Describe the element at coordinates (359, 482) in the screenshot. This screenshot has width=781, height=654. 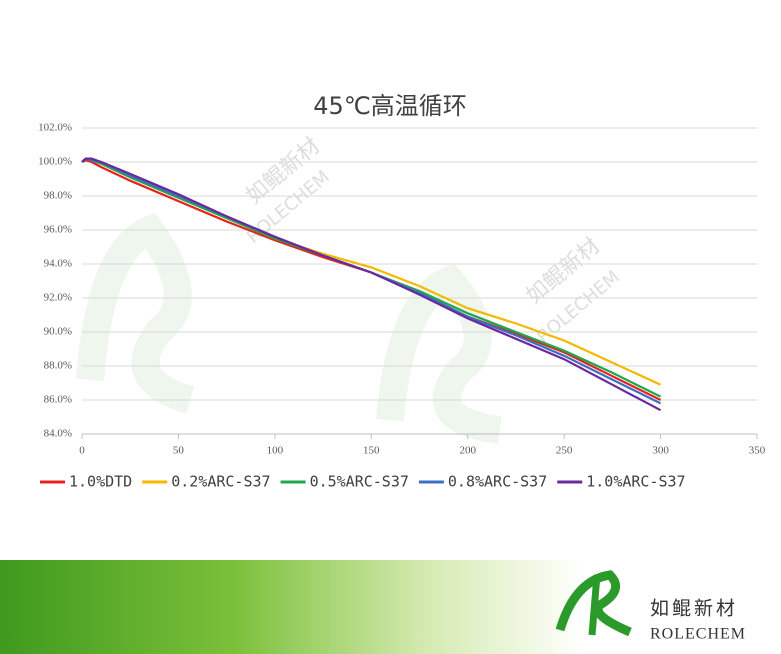
I see `legend-label: 0.5%ARC-S37` at that location.